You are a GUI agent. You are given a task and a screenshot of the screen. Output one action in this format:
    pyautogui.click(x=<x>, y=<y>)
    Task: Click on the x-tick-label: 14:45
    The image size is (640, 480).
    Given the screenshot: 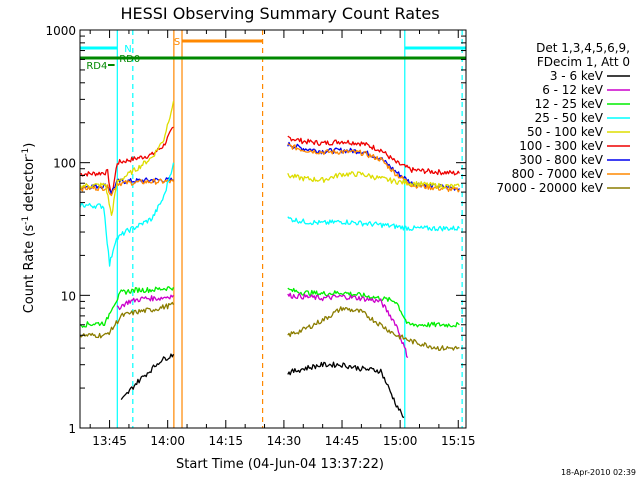 What is the action you would take?
    pyautogui.click(x=342, y=441)
    